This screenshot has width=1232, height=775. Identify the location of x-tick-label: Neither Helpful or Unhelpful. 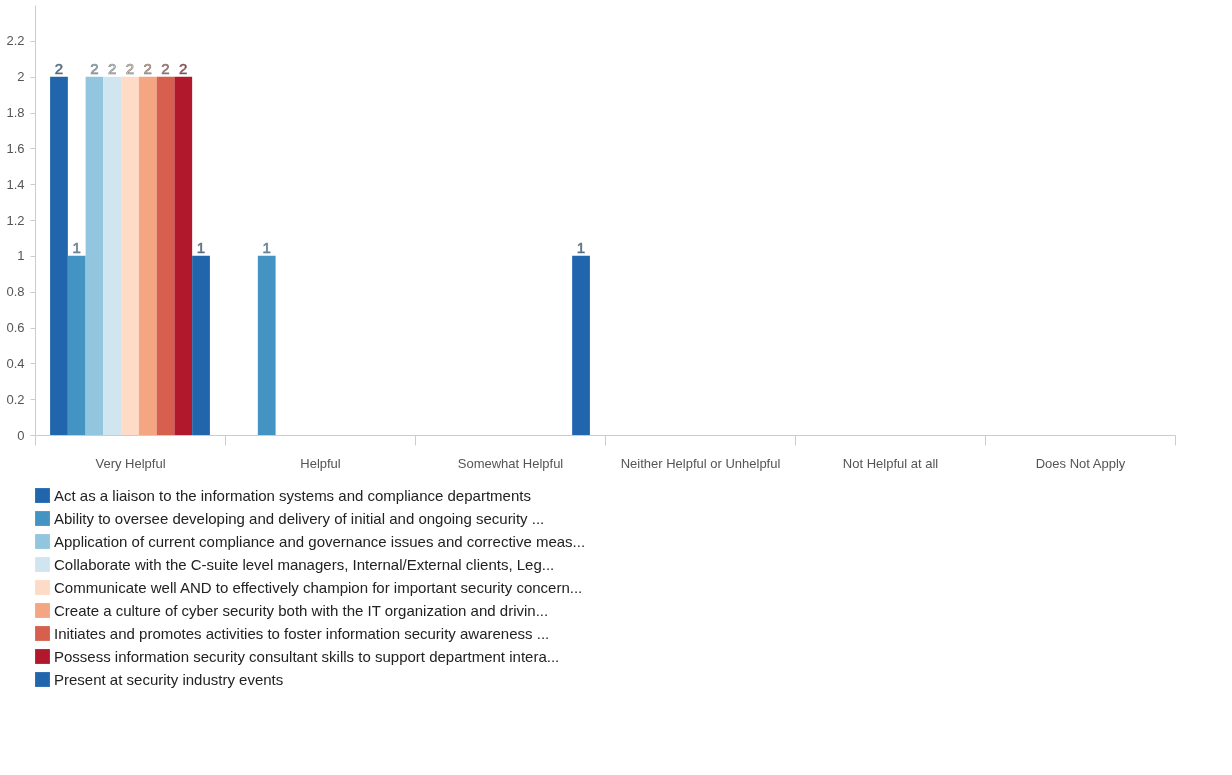
(700, 463).